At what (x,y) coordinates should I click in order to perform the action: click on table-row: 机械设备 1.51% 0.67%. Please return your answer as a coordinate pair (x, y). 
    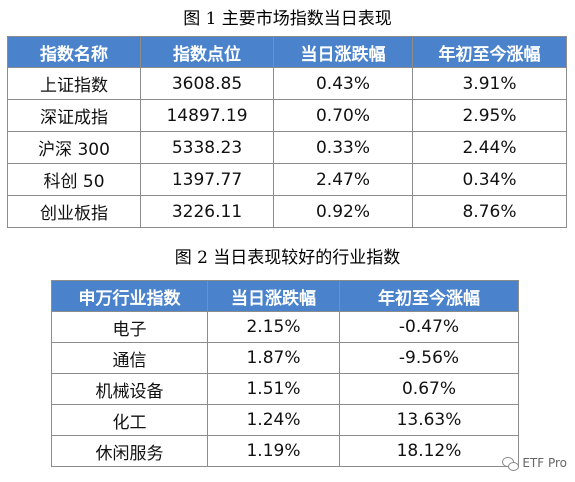
    Looking at the image, I should click on (285, 389).